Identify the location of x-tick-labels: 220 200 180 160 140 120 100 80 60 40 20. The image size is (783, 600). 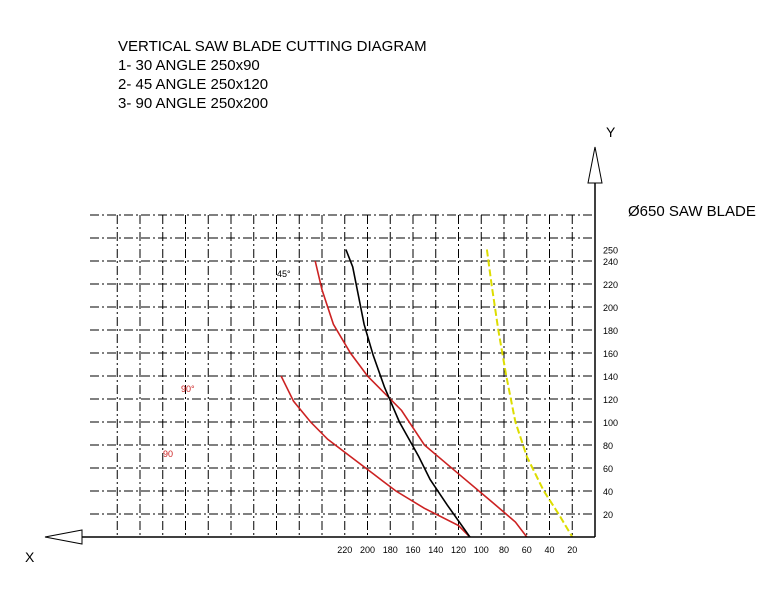
(457, 550).